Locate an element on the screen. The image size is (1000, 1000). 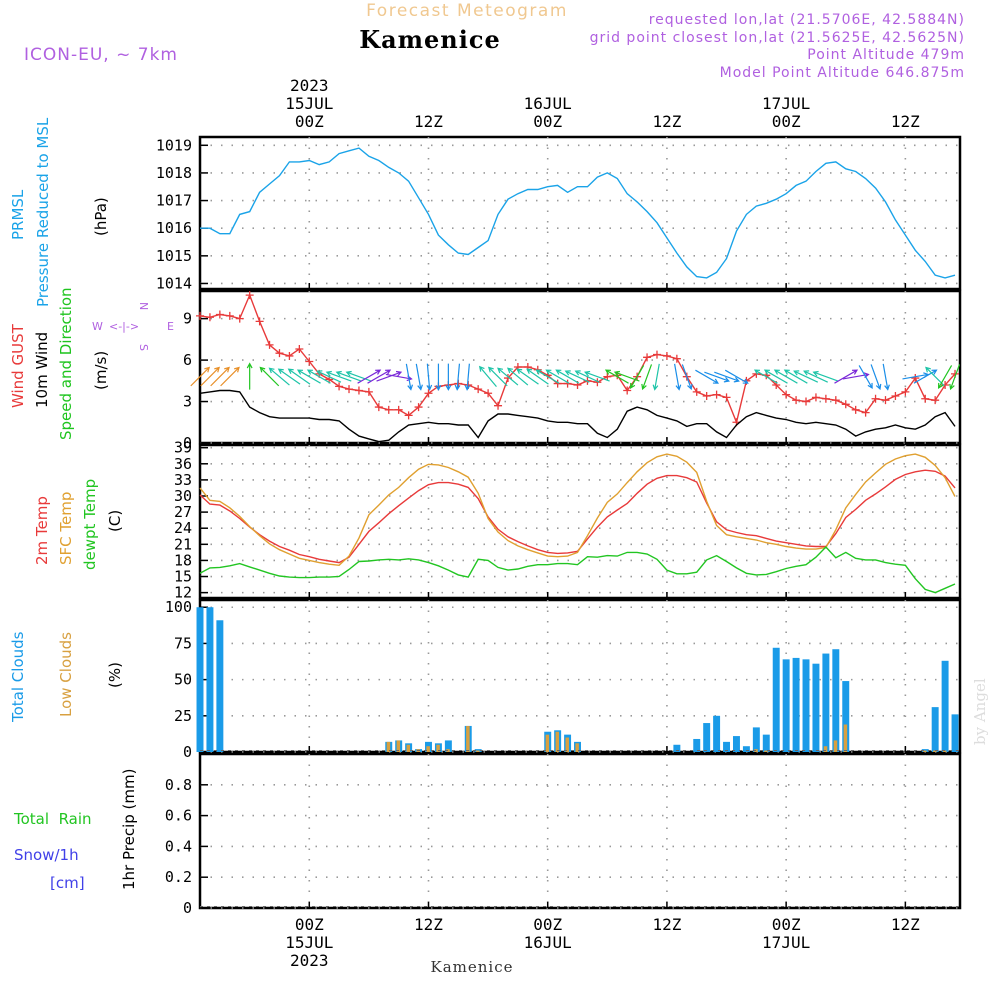
clouds-ytick-label: 25 is located at coordinates (183, 716).